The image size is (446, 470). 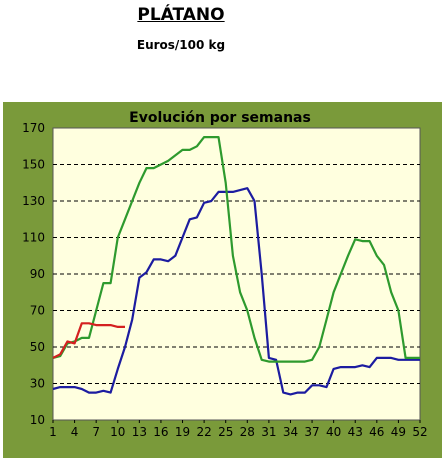 I want to click on x-tick-label: 46, so click(x=376, y=432).